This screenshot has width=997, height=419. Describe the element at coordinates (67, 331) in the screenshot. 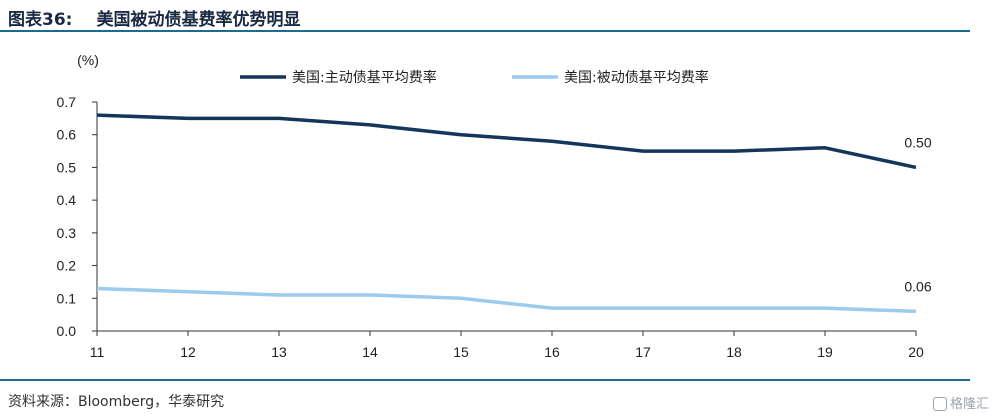

I see `y-tick-label: 0.0` at that location.